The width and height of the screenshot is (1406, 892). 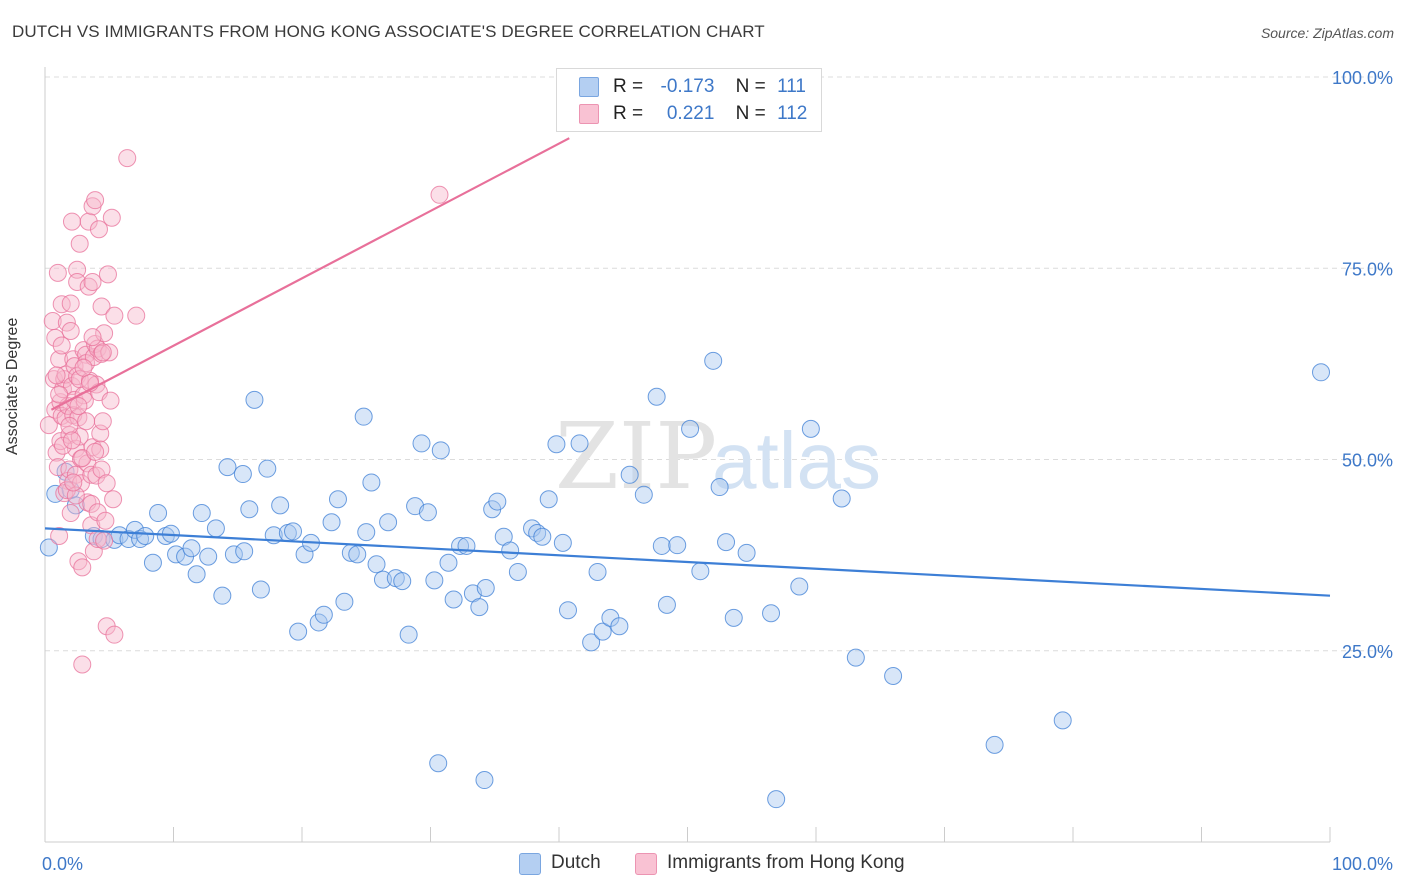 What do you see at coordinates (12, 386) in the screenshot?
I see `y-axis-label: Associate's Degree` at bounding box center [12, 386].